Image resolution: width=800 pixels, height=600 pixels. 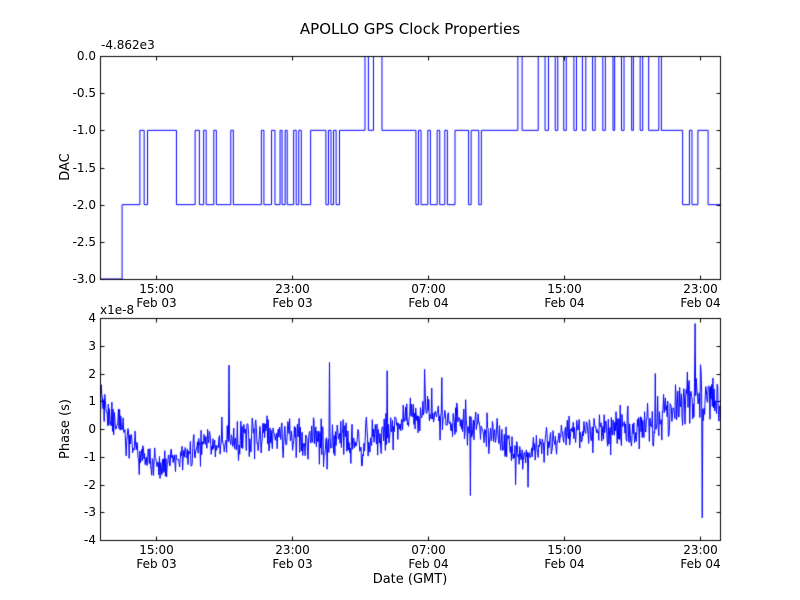 What do you see at coordinates (90, 484) in the screenshot?
I see `y-tick-label: -2` at bounding box center [90, 484].